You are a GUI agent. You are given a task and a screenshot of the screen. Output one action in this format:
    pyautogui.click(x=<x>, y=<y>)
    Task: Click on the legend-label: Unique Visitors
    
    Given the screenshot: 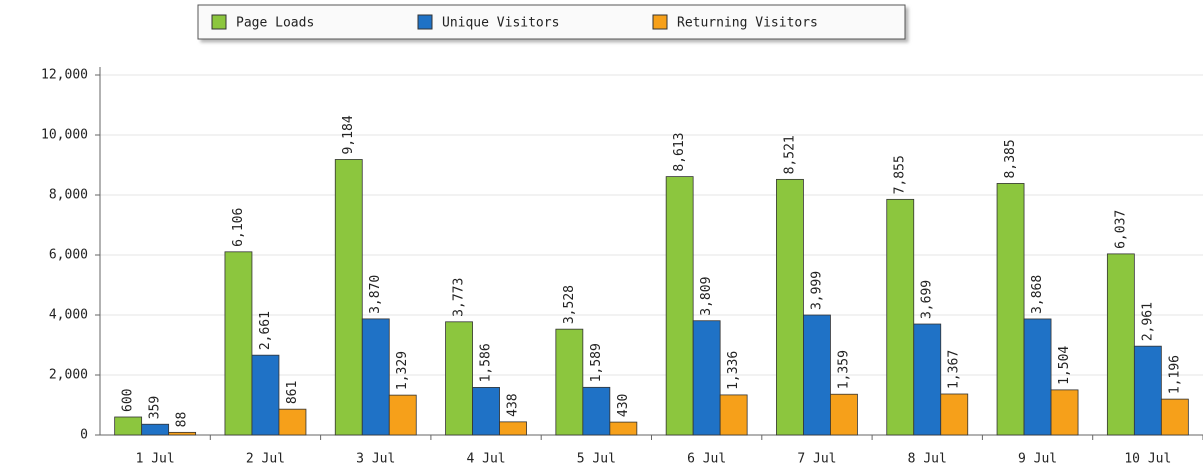 What is the action you would take?
    pyautogui.click(x=500, y=23)
    